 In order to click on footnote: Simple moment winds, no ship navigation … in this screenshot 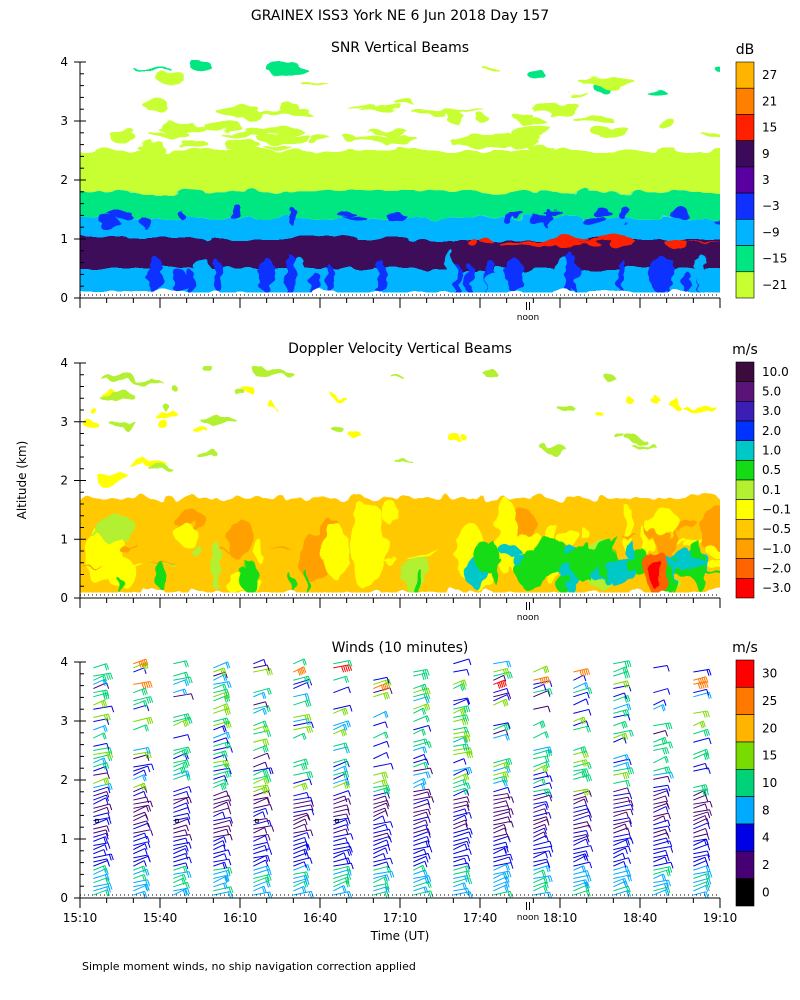, I will do `click(249, 966)`.